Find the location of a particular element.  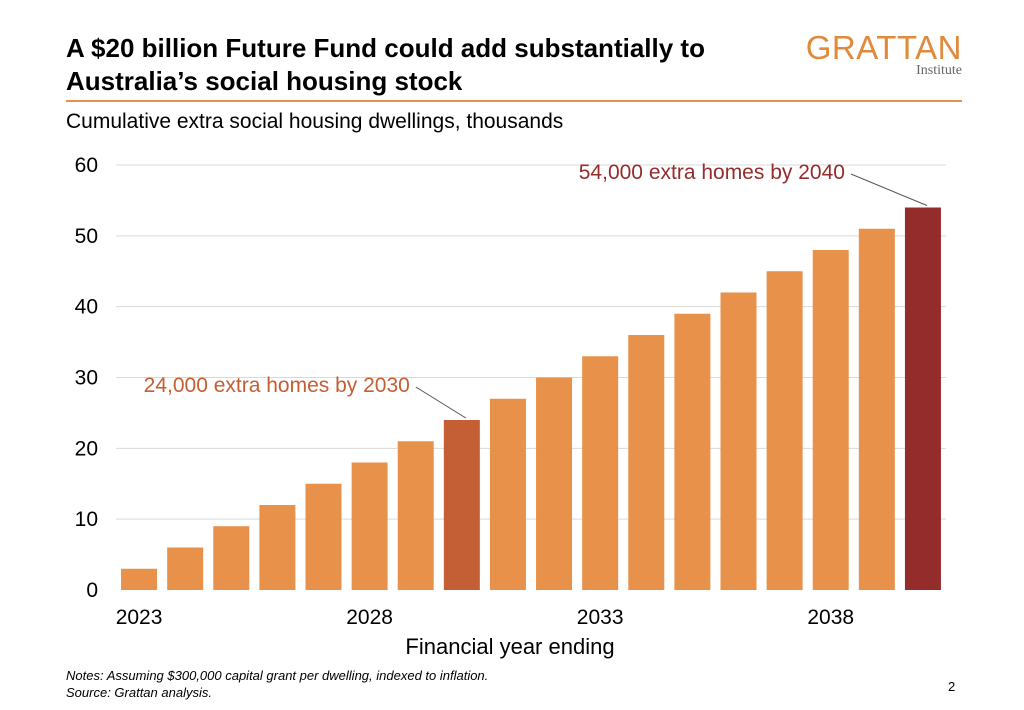

bar-2037 is located at coordinates (784, 430).